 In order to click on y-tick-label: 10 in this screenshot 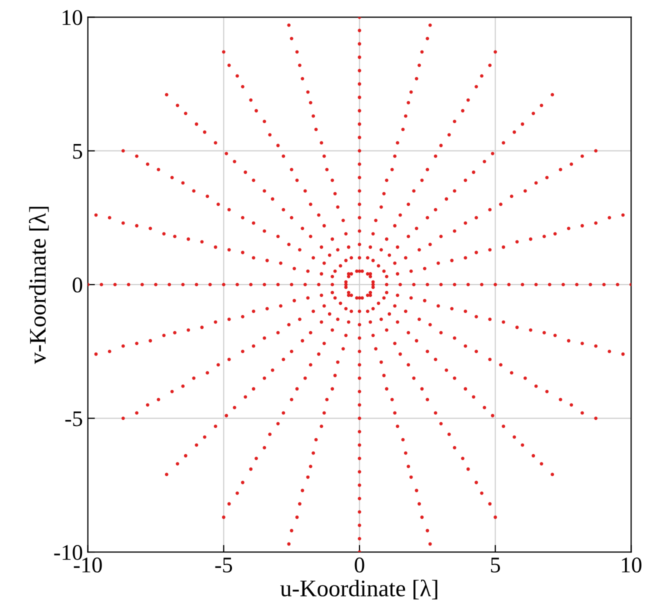, I will do `click(72, 18)`.